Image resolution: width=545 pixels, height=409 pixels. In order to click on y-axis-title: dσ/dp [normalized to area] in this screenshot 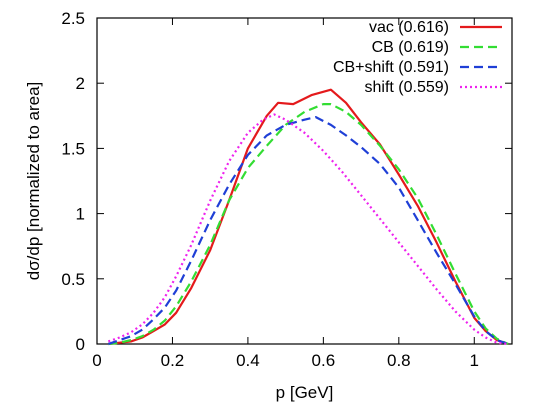, I will do `click(33, 181)`.